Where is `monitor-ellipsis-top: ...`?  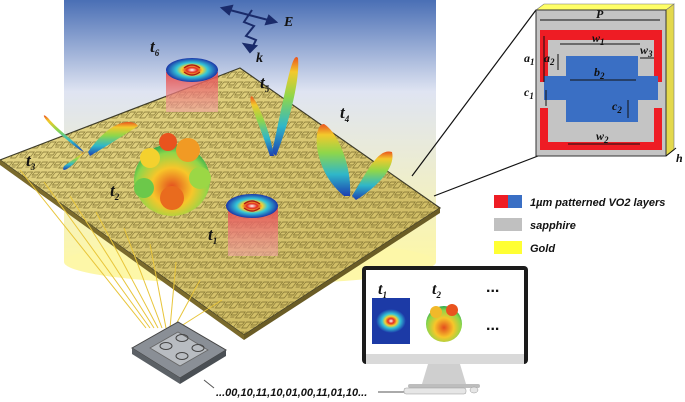
monitor-ellipsis-top: ... is located at coordinates (492, 287).